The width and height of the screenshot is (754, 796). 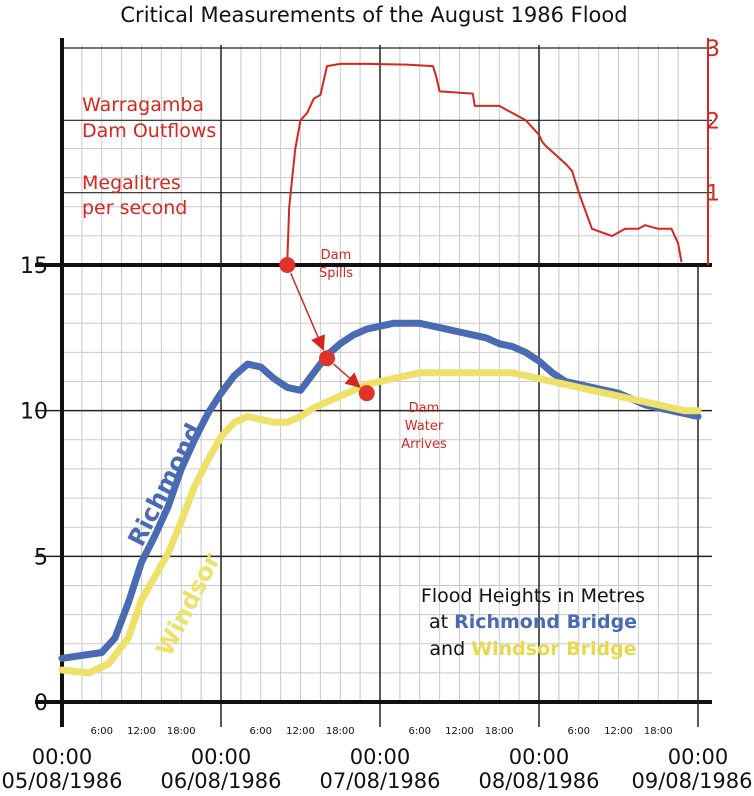 What do you see at coordinates (713, 49) in the screenshot?
I see `y-right-tick-label: 3` at bounding box center [713, 49].